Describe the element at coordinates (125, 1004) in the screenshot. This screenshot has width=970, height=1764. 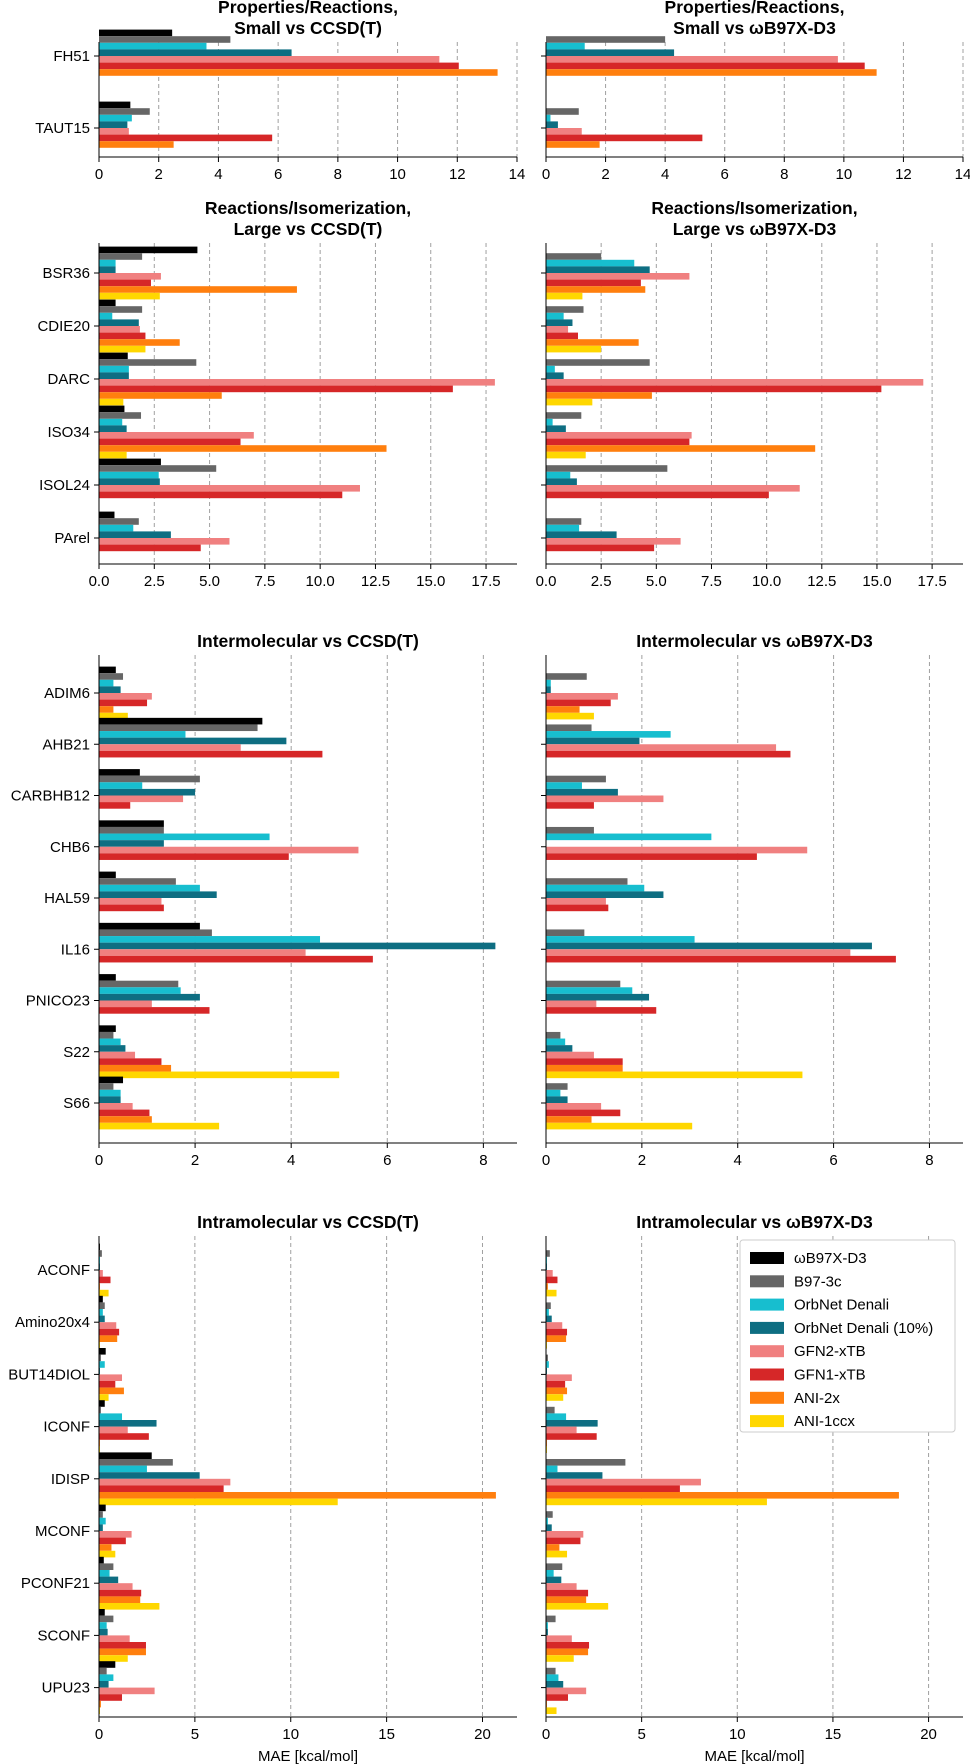
I see `bar-pnico23-gfn2-xtb` at that location.